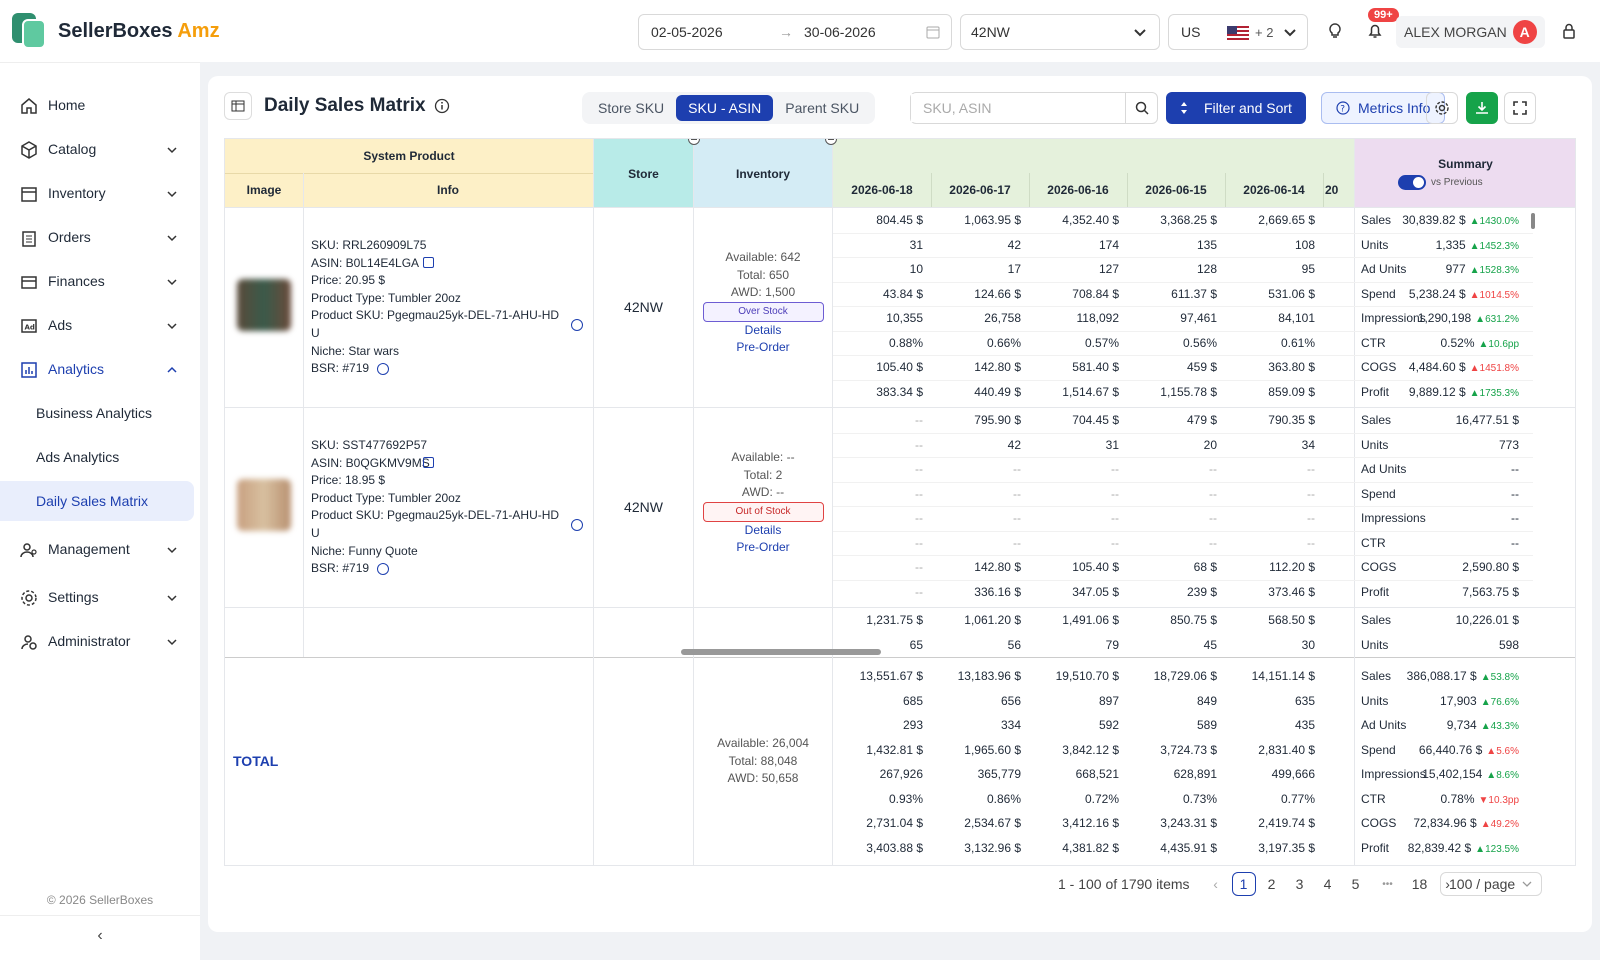 This screenshot has width=1600, height=960. Describe the element at coordinates (631, 108) in the screenshot. I see `tab-store-sku: Store SKU` at that location.